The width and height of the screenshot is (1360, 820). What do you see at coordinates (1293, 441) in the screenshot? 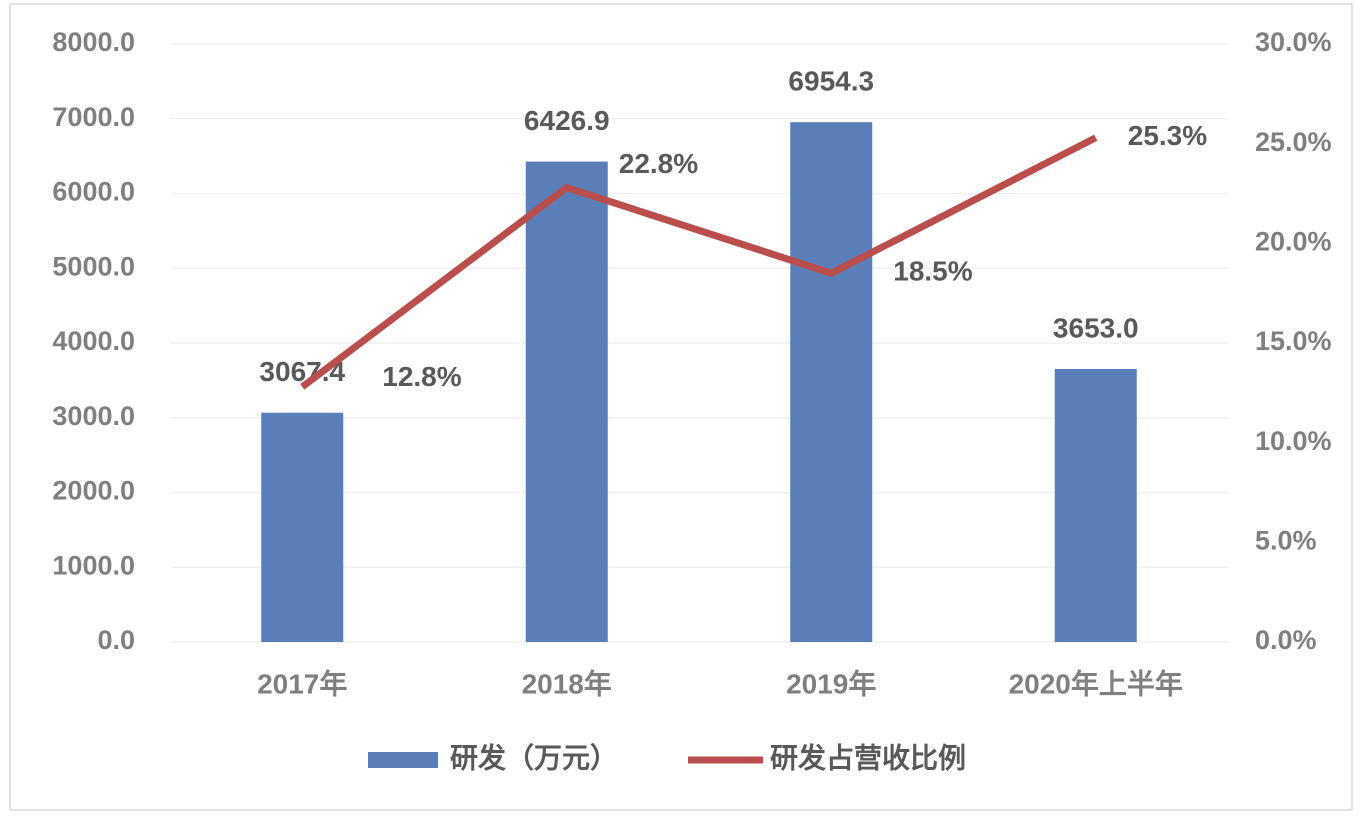
I see `y2-tick-label: 10.0%` at bounding box center [1293, 441].